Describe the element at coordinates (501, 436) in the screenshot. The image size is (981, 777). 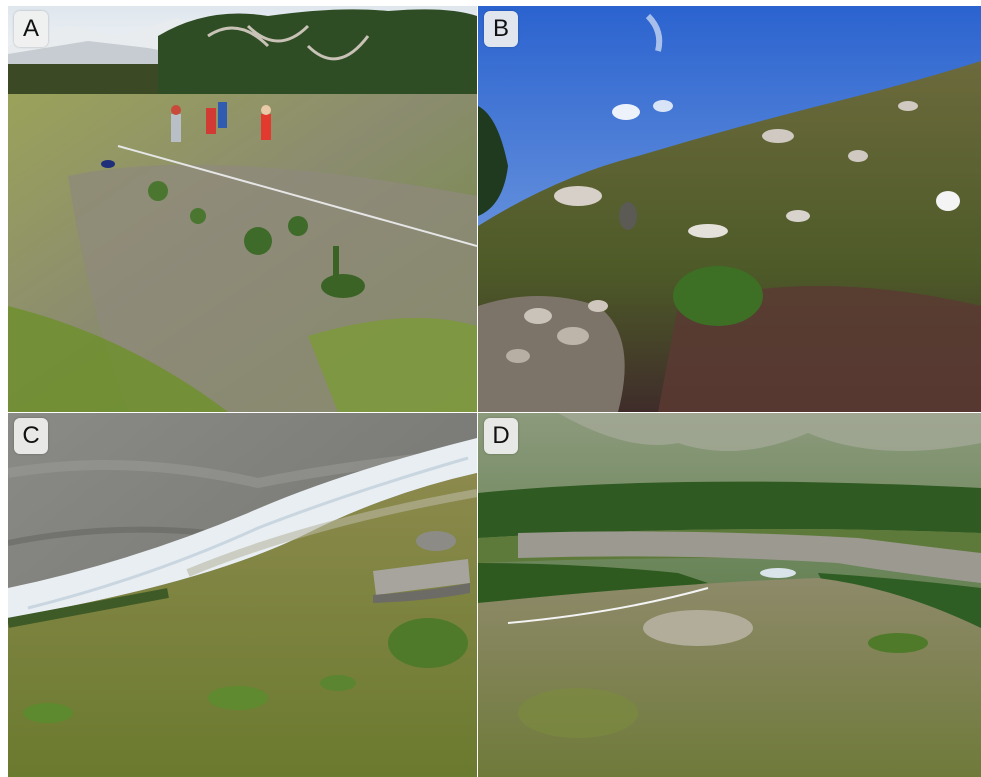
I see `panel-d-label: D` at that location.